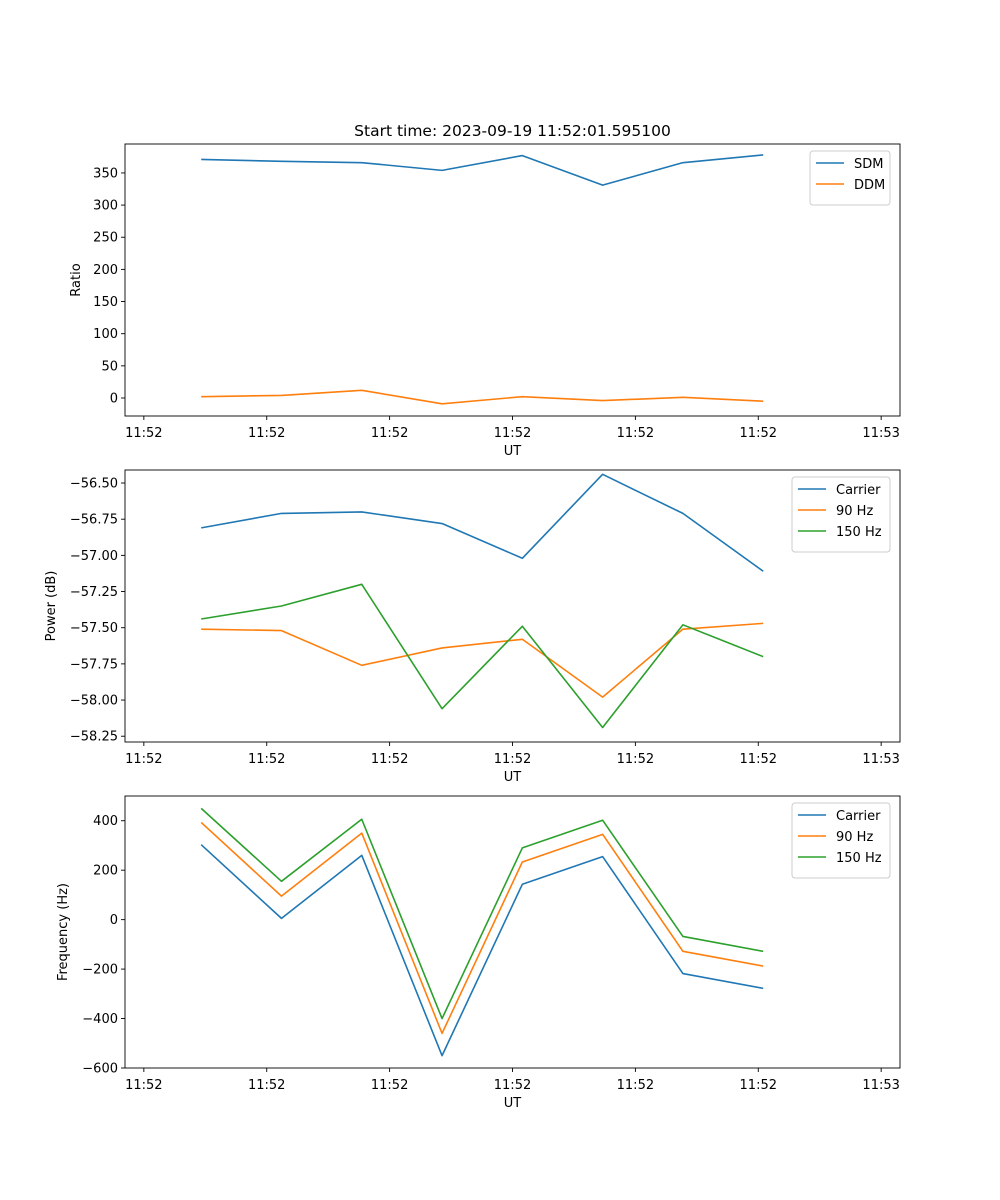 The width and height of the screenshot is (1000, 1200). What do you see at coordinates (63, 932) in the screenshot?
I see `y-axis-label: Frequency (Hz)` at bounding box center [63, 932].